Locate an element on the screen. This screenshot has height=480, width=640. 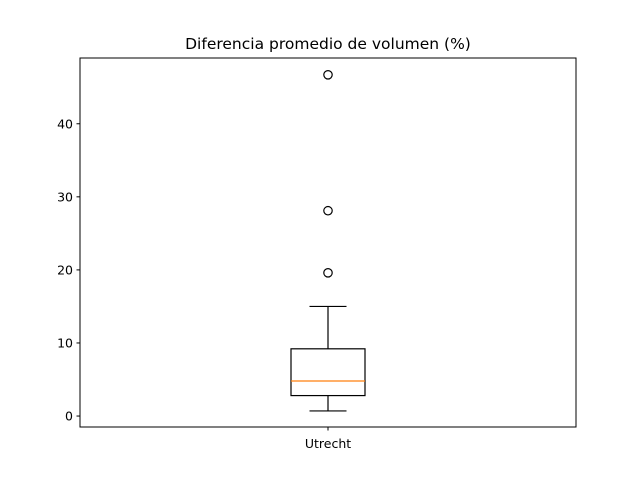
x-tick-label: Utrecht is located at coordinates (328, 443).